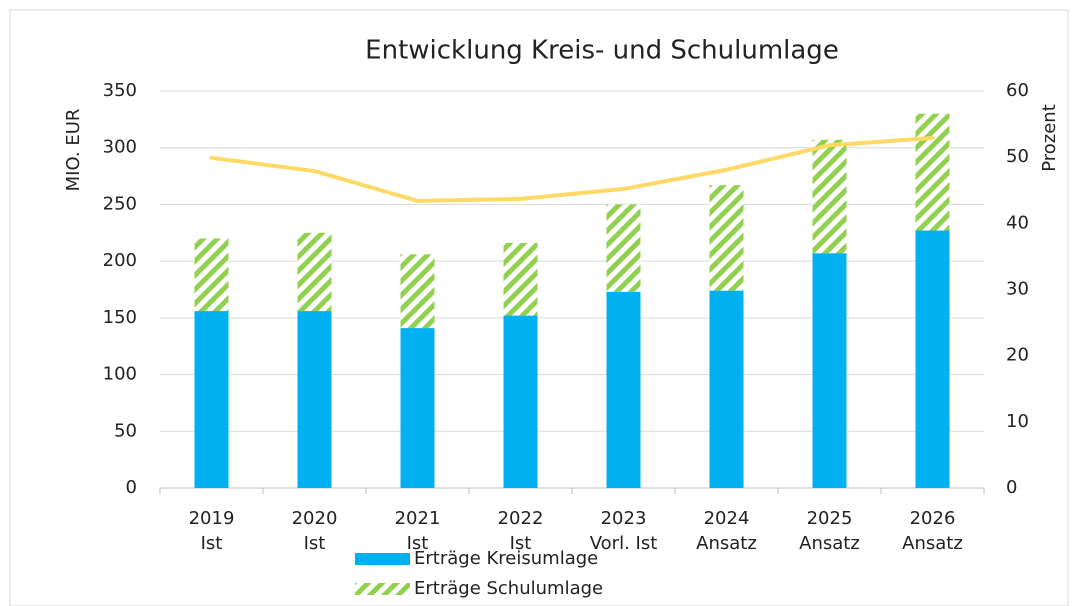 This screenshot has height=606, width=1078. I want to click on y-tick-label: 150, so click(120, 317).